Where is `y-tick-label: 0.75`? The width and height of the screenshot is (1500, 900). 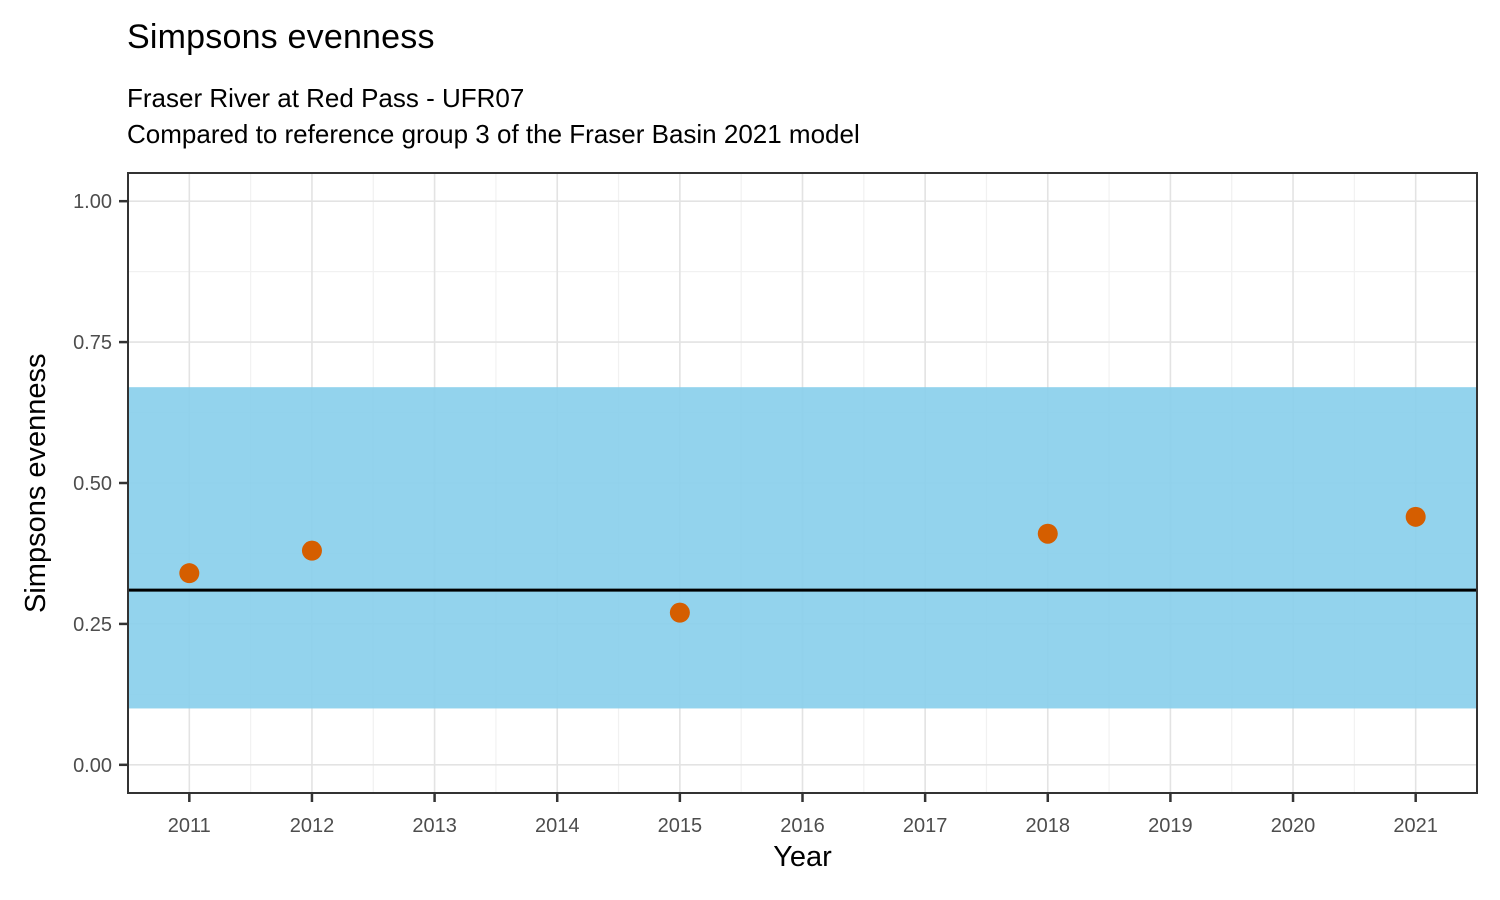
y-tick-label: 0.75 is located at coordinates (92, 343).